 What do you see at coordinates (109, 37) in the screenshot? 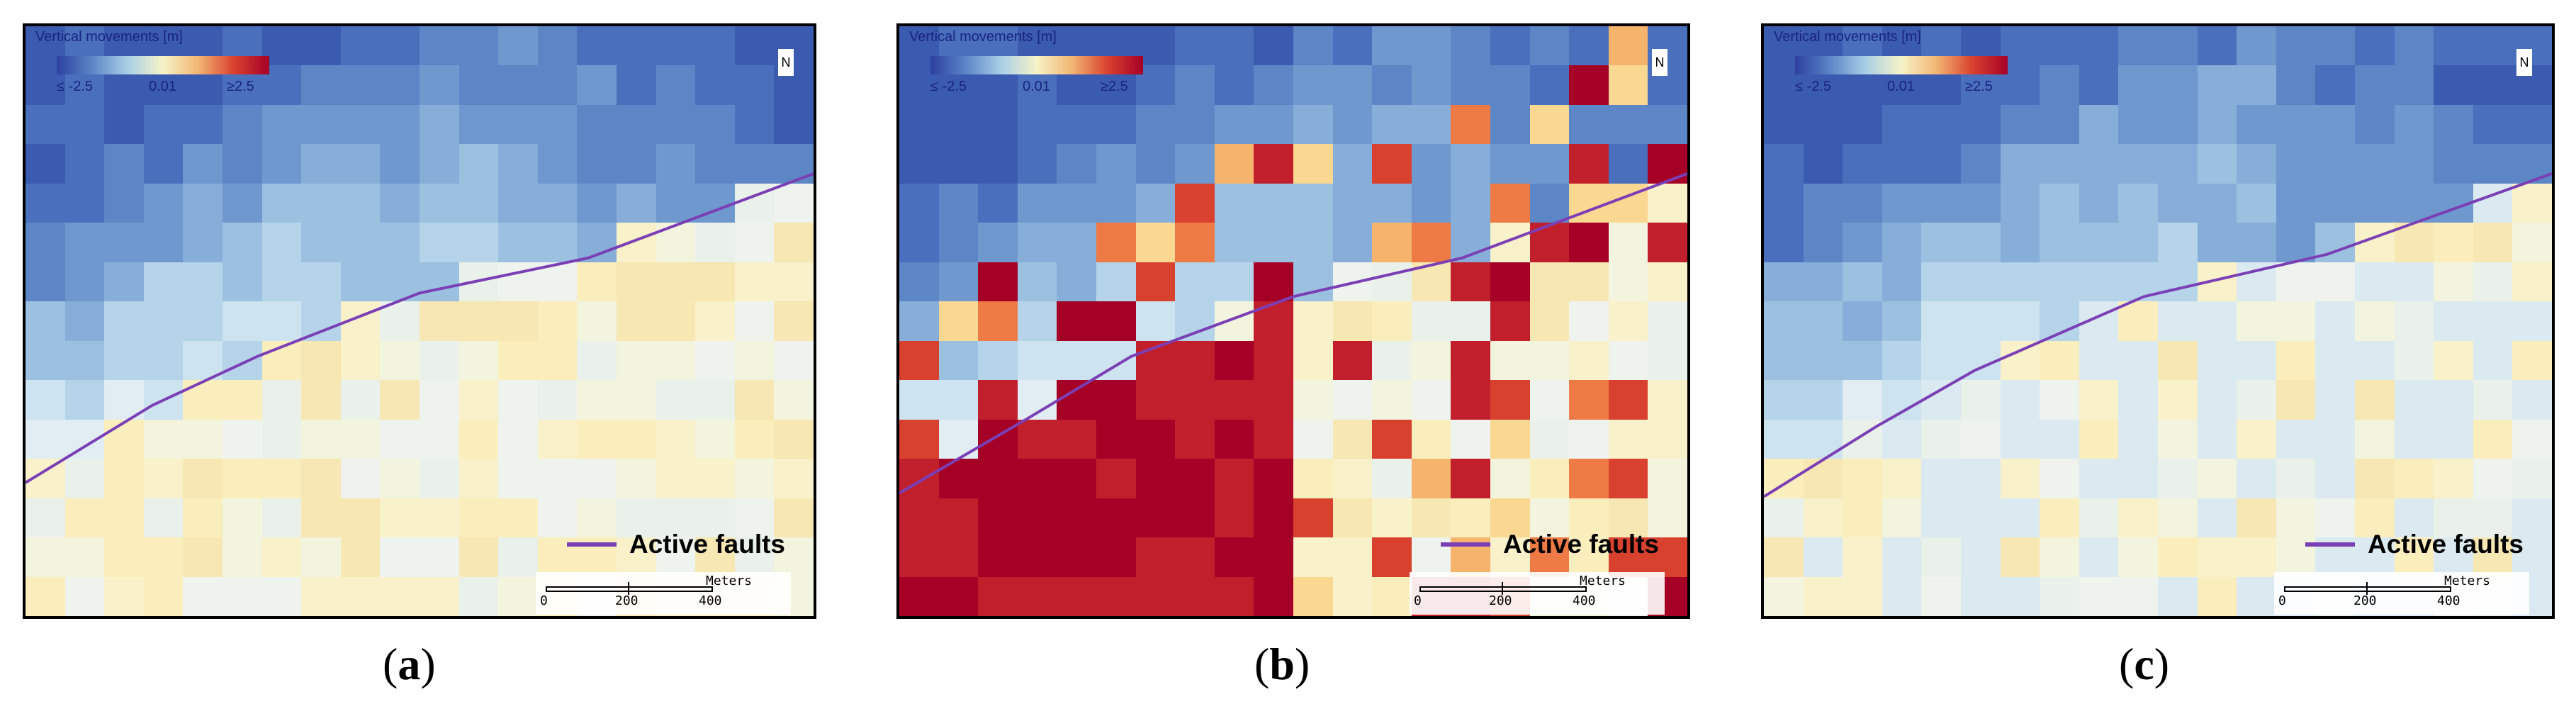
I see `legend-title: Vertical movements [m]` at bounding box center [109, 37].